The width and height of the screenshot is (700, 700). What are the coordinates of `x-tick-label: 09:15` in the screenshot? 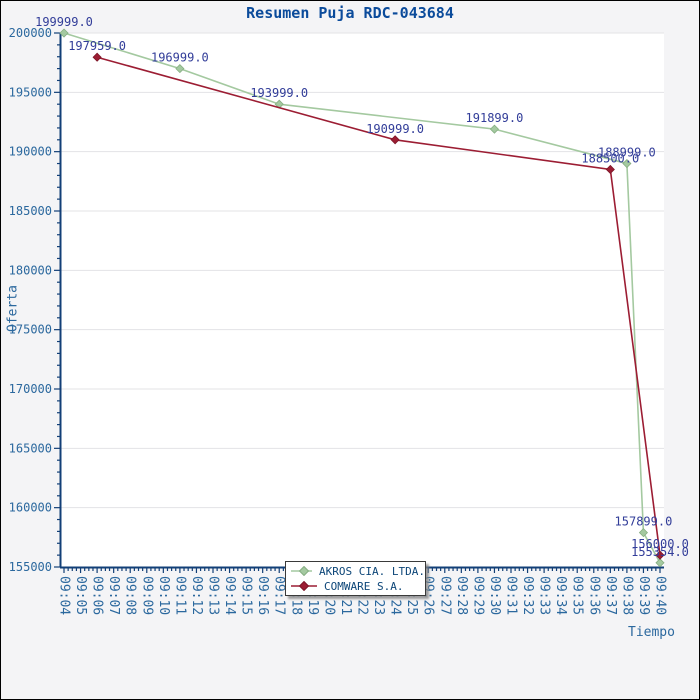 It's located at (246, 595).